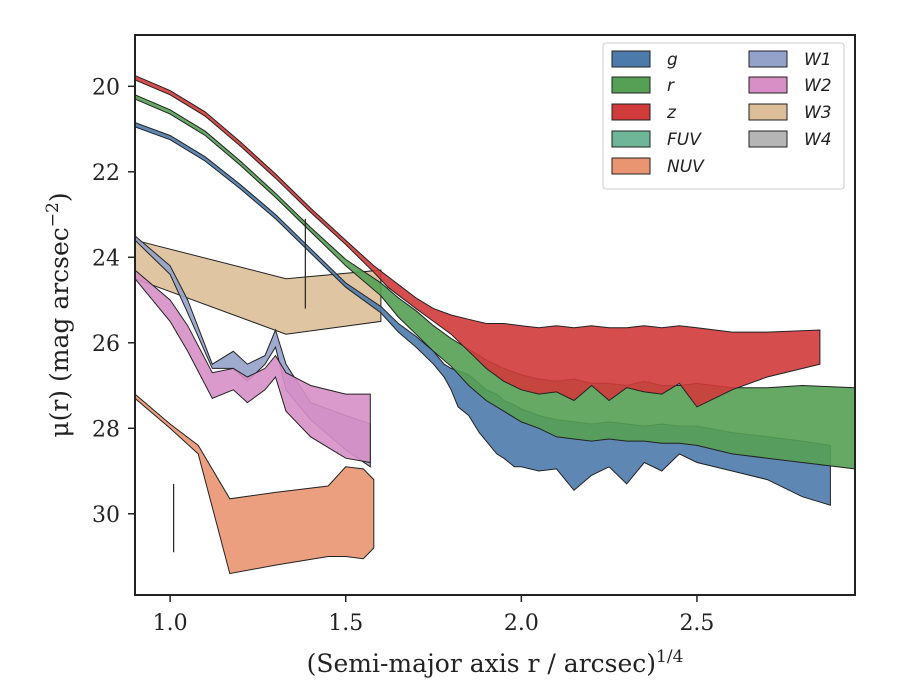  Describe the element at coordinates (818, 140) in the screenshot. I see `legend-label-w4: W4` at that location.